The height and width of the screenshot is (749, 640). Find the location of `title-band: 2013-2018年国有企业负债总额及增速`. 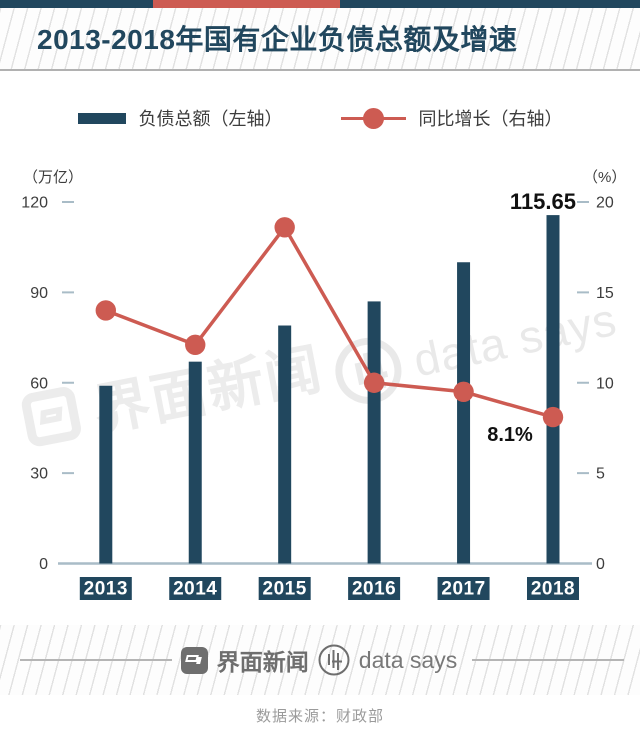

title-band: 2013-2018年国有企业负债总额及增速 is located at coordinates (320, 39).